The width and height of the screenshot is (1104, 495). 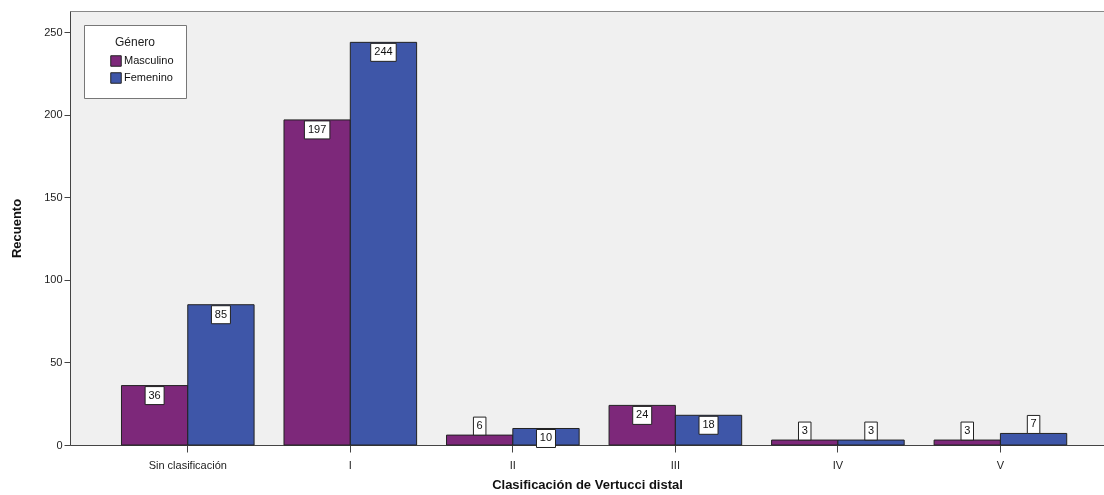 I want to click on x-tick-label: V, so click(x=1000, y=464).